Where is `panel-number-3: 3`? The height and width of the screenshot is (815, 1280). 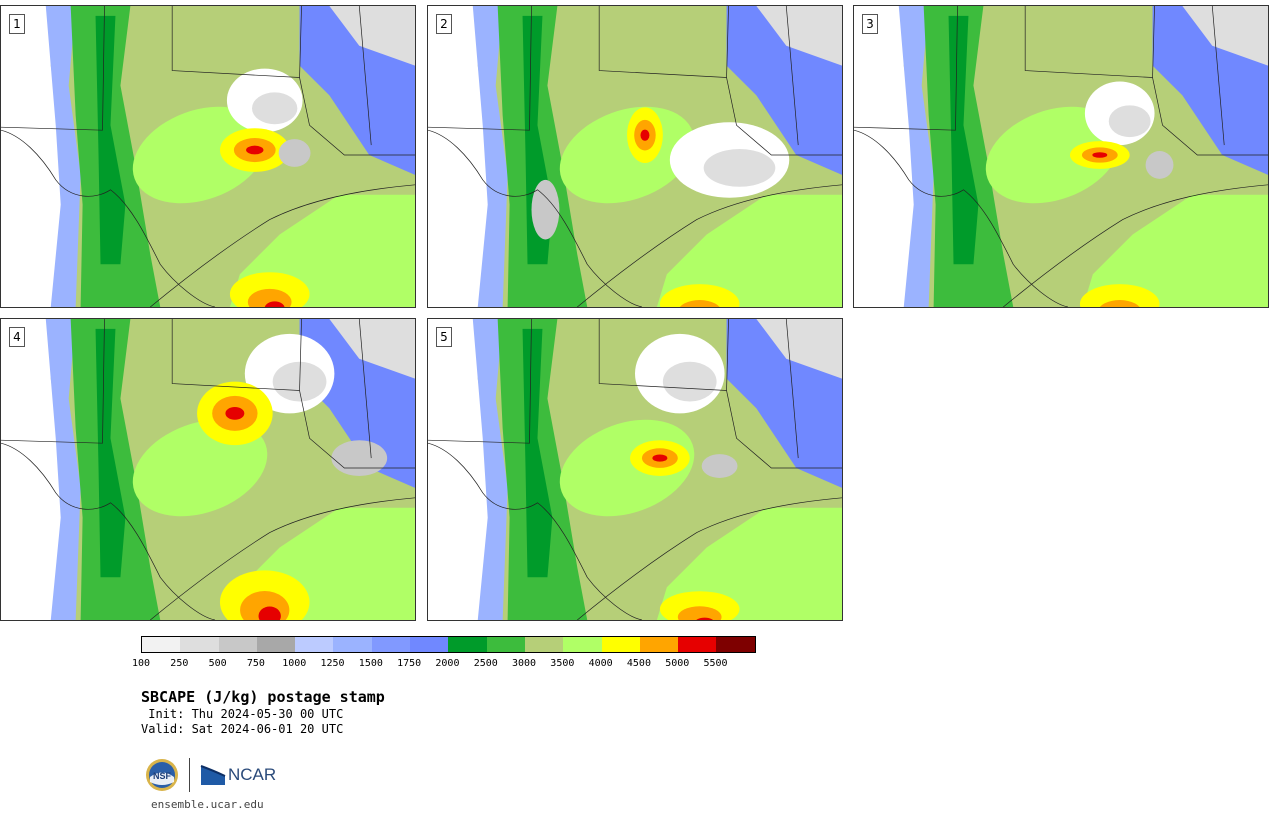
panel-number-3: 3 is located at coordinates (870, 24).